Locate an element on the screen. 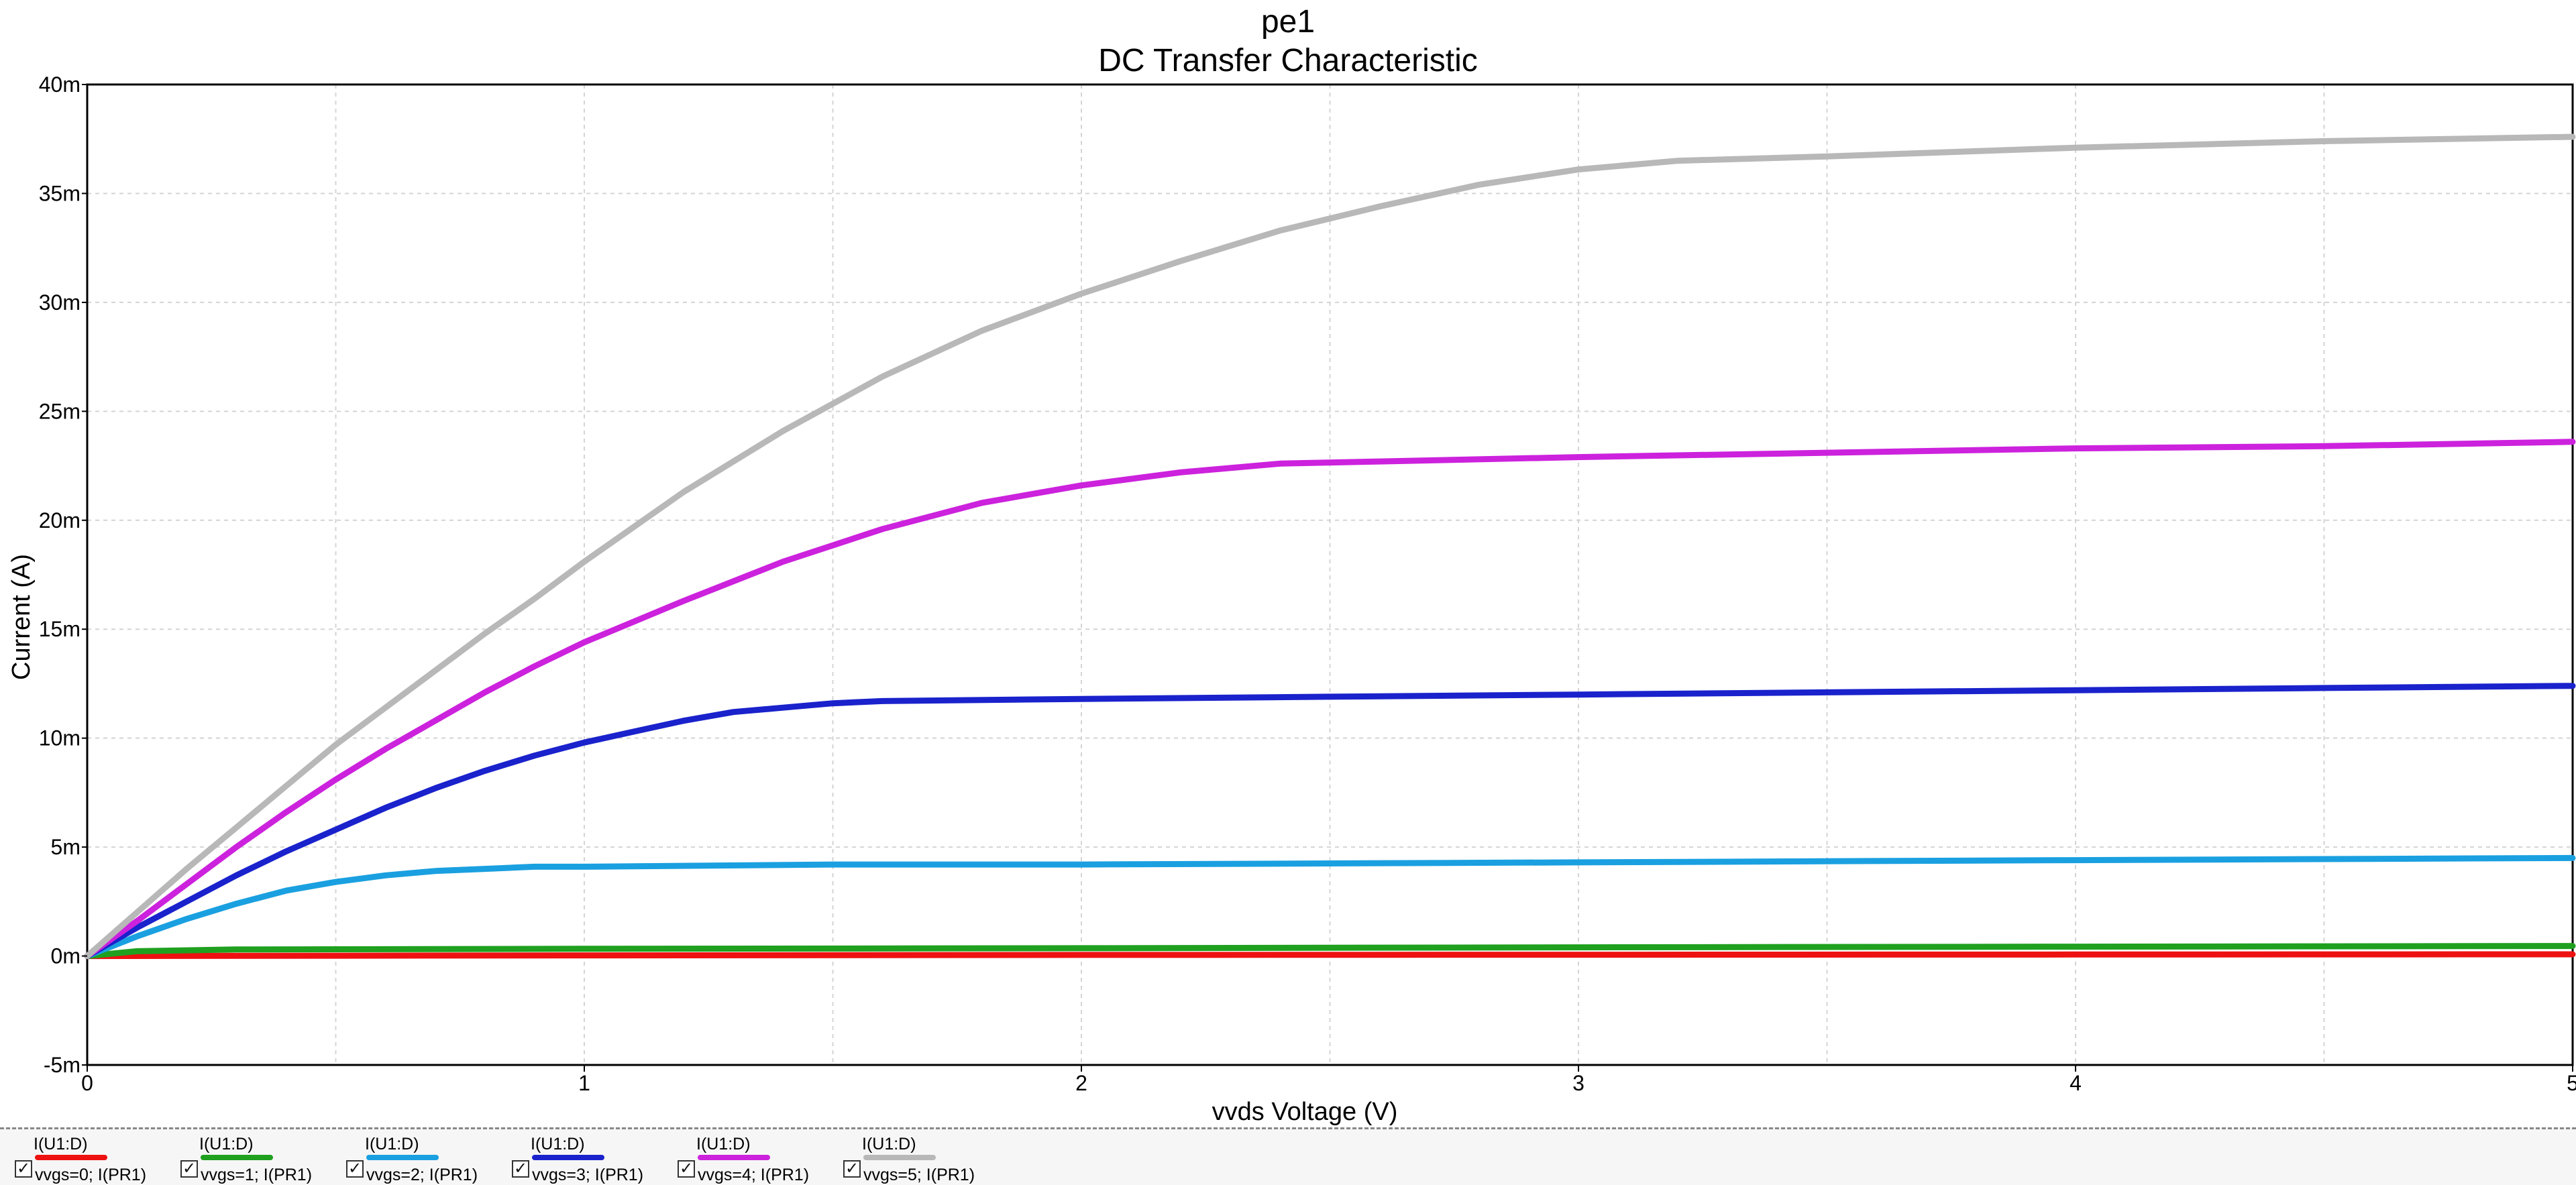 Image resolution: width=2576 pixels, height=1185 pixels. legend-entry-2: I(U1:D) ✓ vvgs=2; I(PR1) is located at coordinates (423, 1159).